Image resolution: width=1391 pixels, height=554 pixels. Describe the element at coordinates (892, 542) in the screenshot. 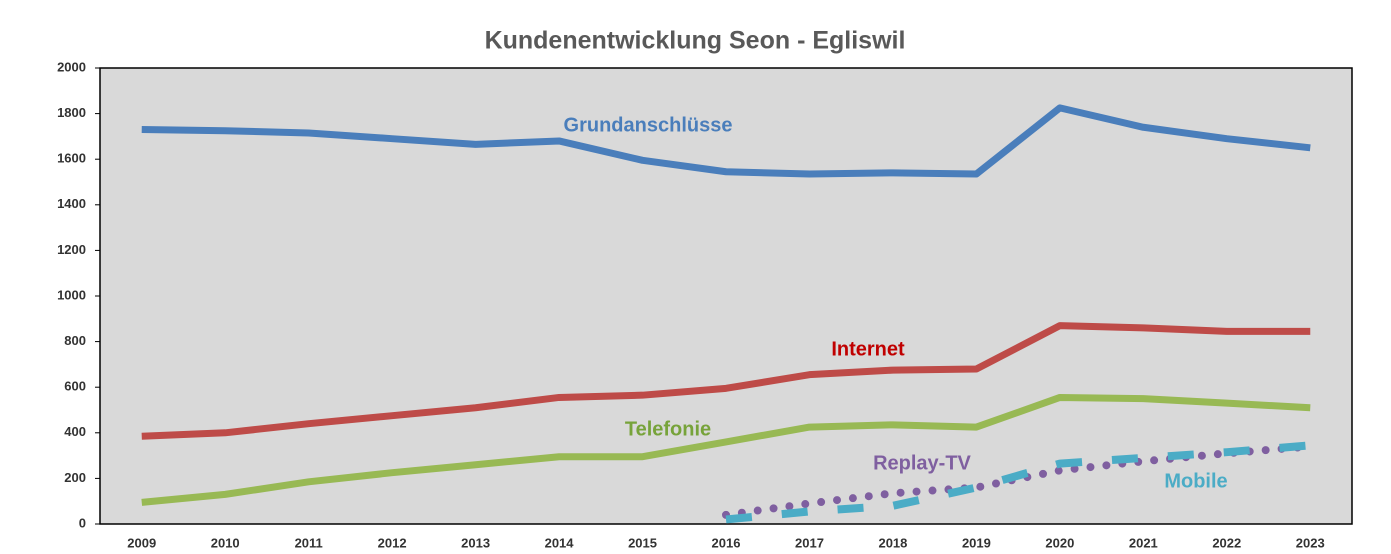

I see `x-tick-label: 2018` at that location.